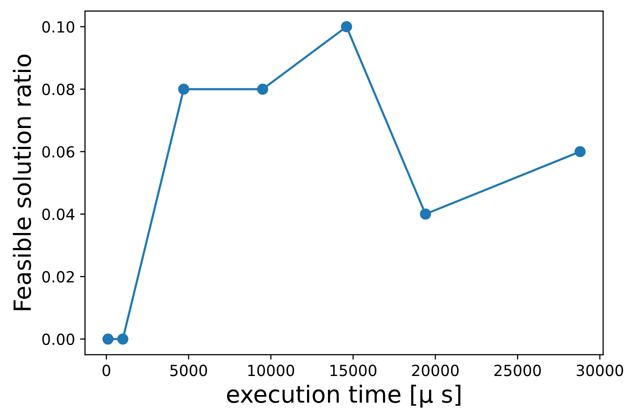  I want to click on y-tick-label: 0.02, so click(58, 277).